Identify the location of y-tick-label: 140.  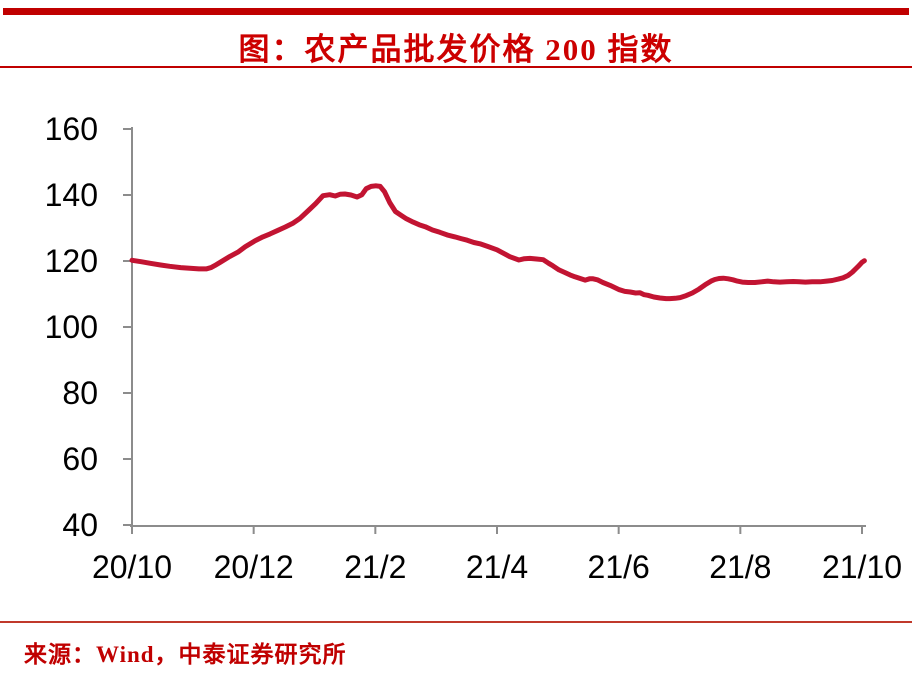
(71, 195).